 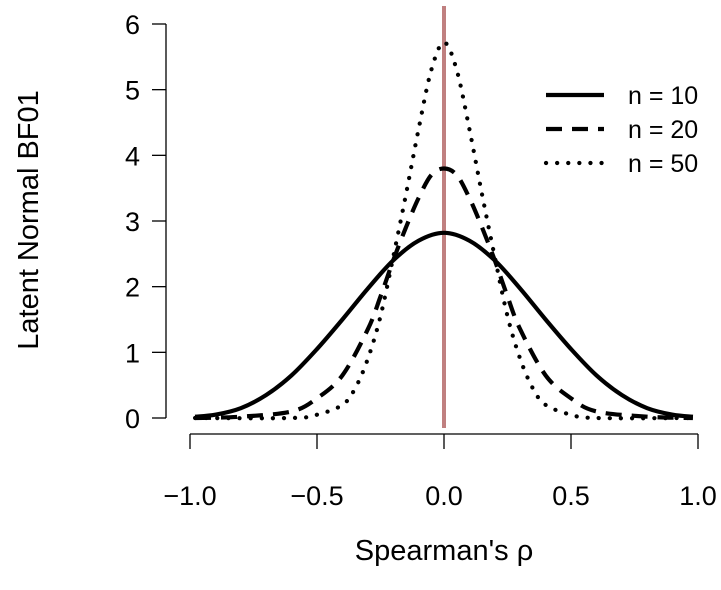 I want to click on y-tick-label: 4, so click(x=132, y=156).